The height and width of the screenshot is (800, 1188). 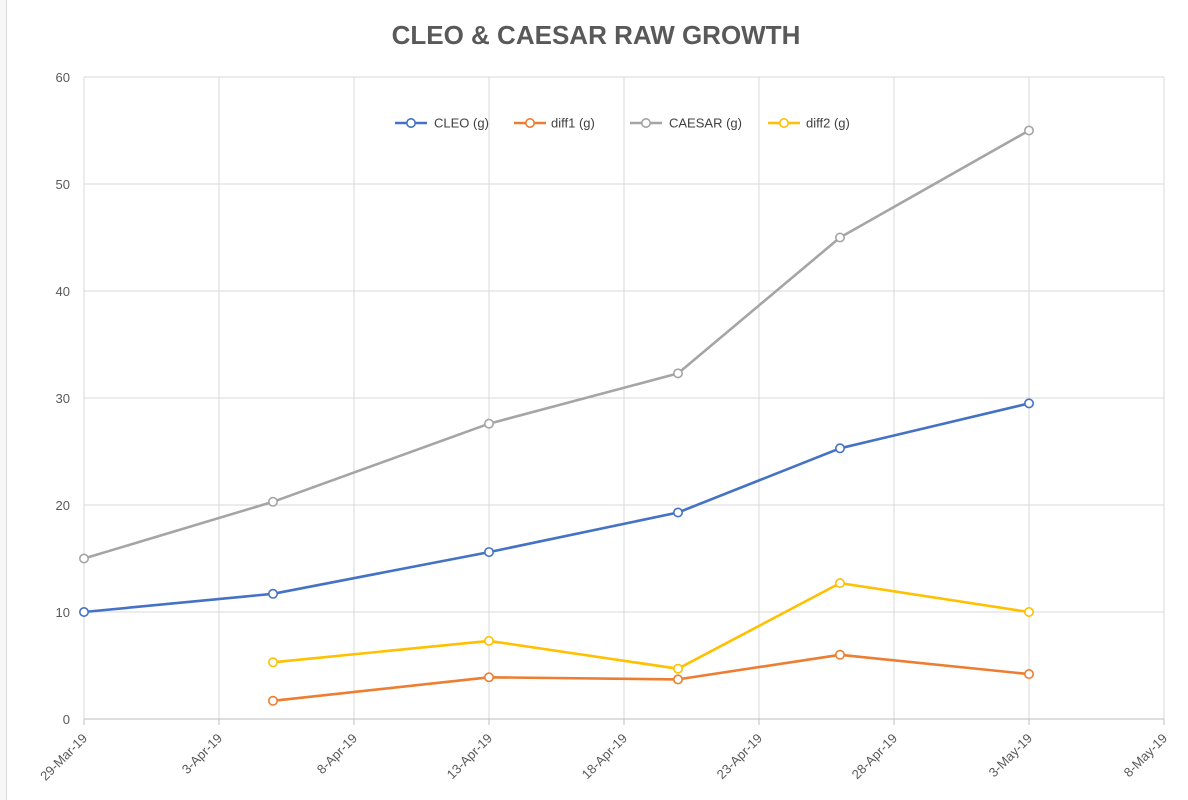 I want to click on y-tick-label: 40, so click(x=63, y=291).